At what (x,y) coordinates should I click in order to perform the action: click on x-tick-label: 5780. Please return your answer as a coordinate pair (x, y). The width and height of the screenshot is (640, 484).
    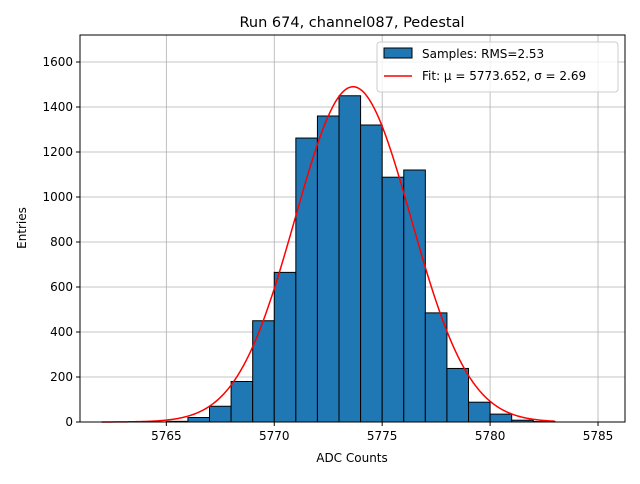
    Looking at the image, I should click on (490, 436).